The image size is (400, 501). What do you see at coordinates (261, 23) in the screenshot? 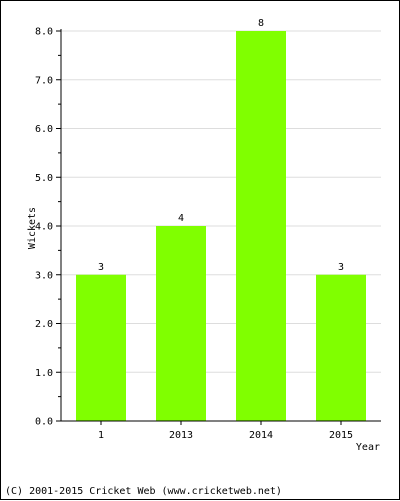
I see `bar-value-label: 8` at bounding box center [261, 23].